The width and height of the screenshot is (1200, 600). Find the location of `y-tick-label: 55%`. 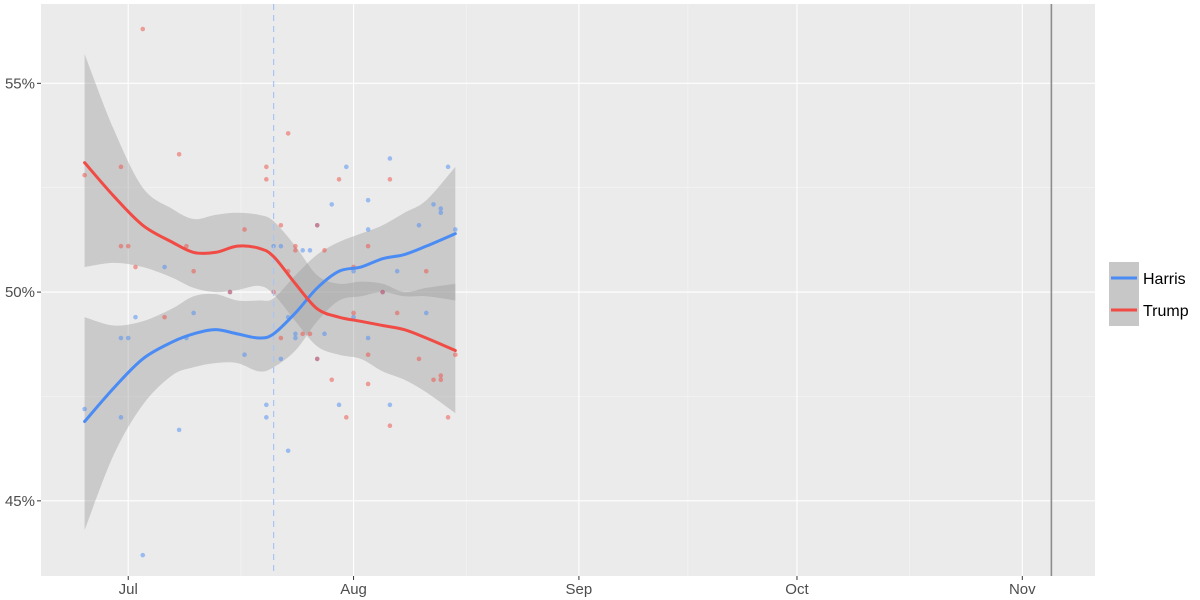

y-tick-label: 55% is located at coordinates (20, 83).